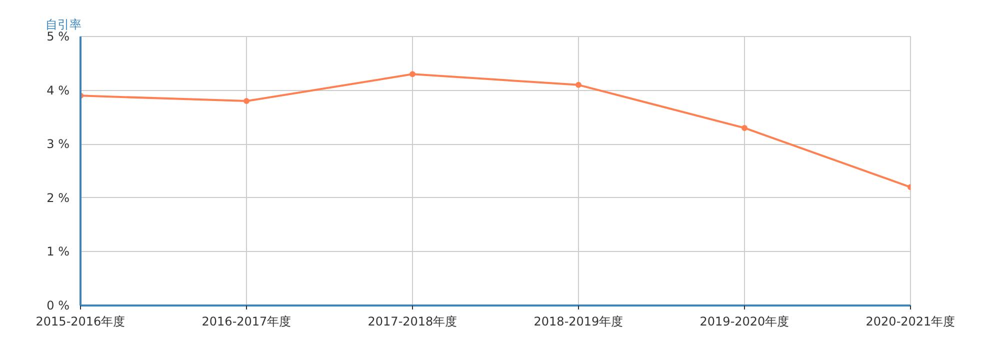 The height and width of the screenshot is (355, 984). Describe the element at coordinates (58, 37) in the screenshot. I see `y-tick-label: 5 %` at that location.